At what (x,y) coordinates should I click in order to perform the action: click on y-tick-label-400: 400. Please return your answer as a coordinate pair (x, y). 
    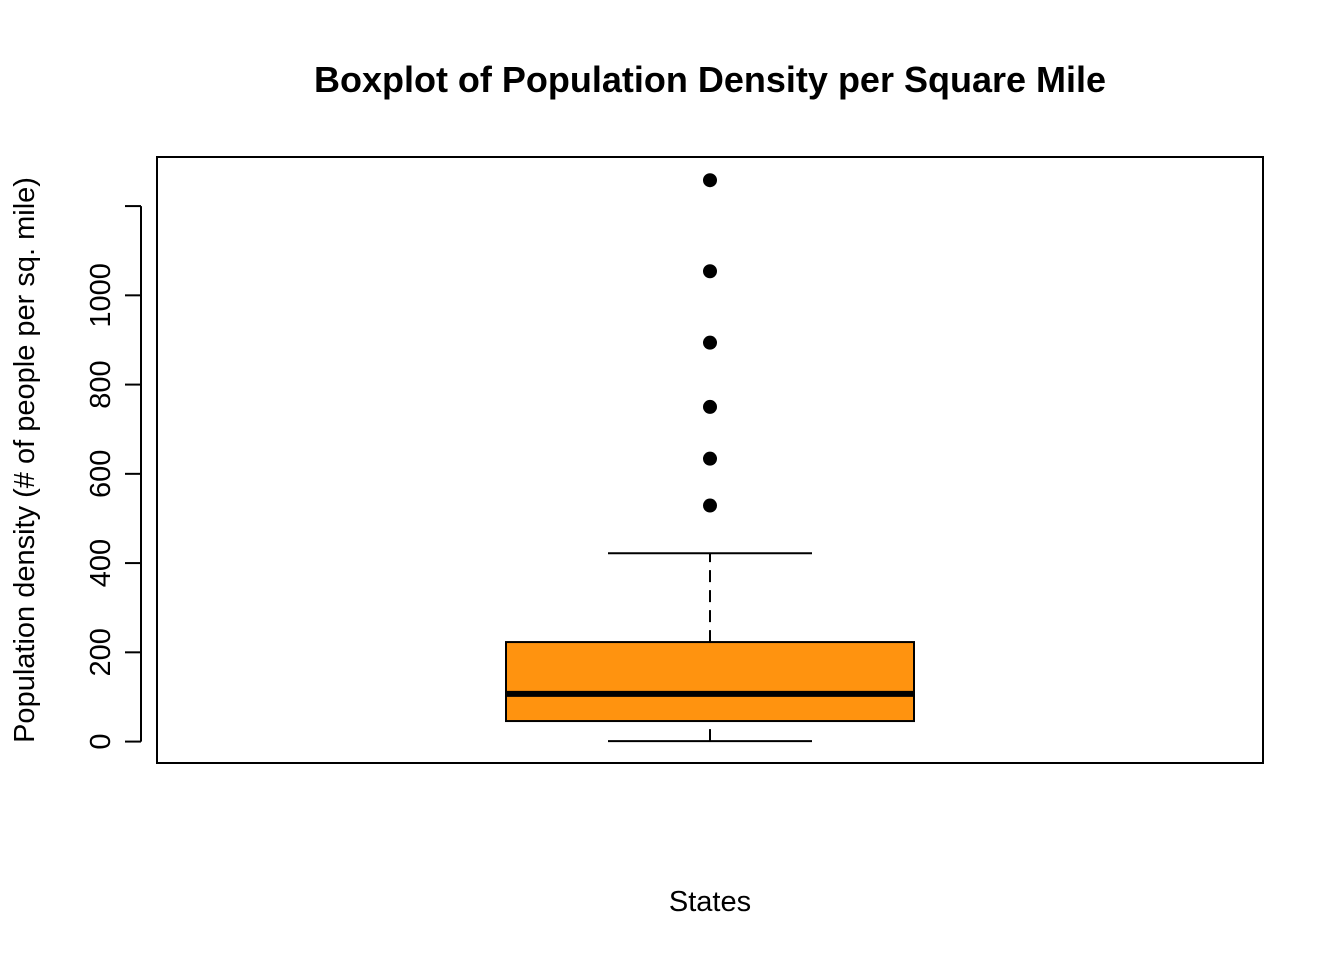
    Looking at the image, I should click on (101, 563).